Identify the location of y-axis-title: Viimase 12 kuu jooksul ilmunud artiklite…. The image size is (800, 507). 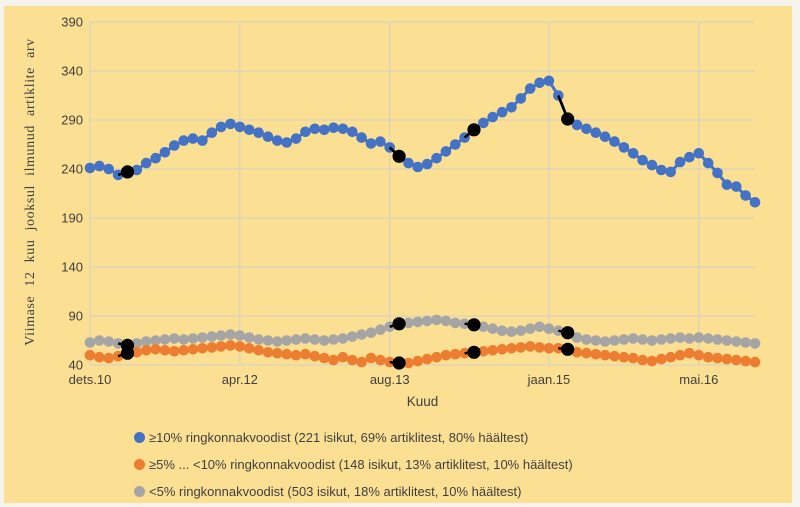
(30, 192).